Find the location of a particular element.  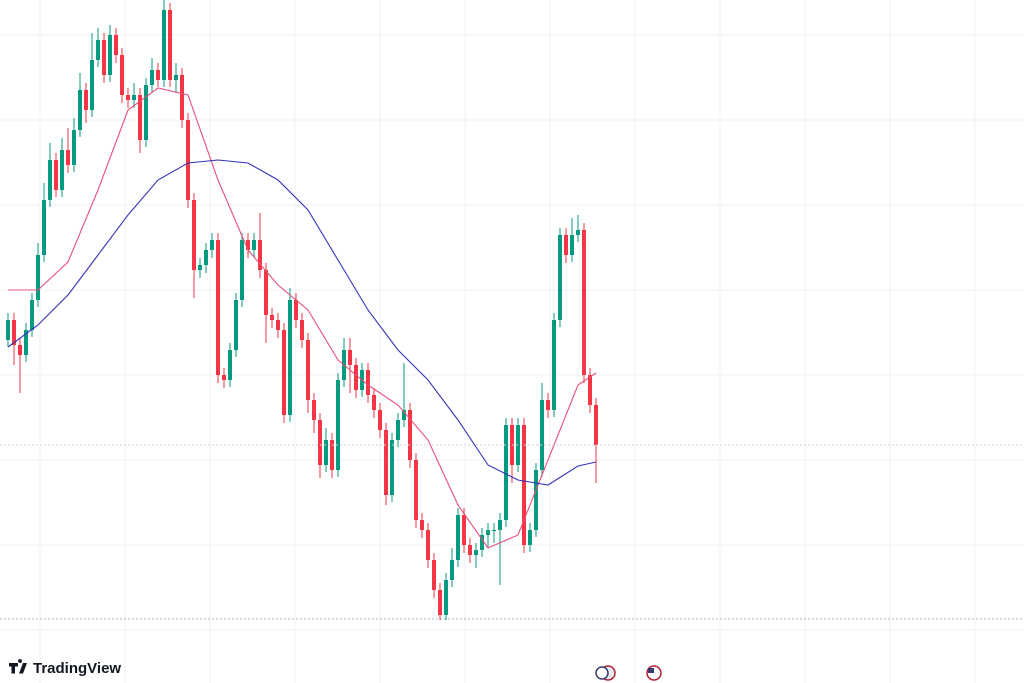

brand: TradingView is located at coordinates (77, 668).